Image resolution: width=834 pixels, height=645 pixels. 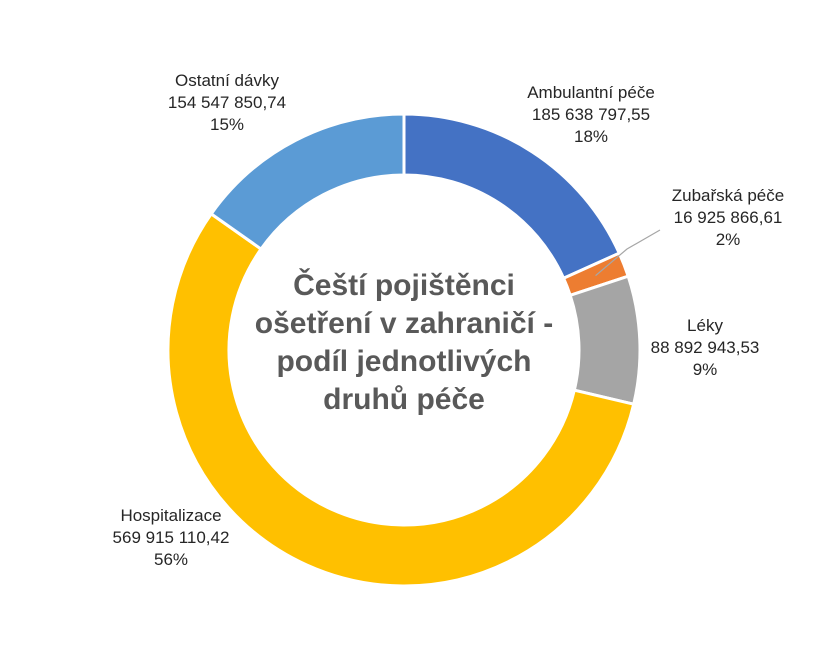 I want to click on data-label-ambulantni-pece: Ambulantní péče 185 638 797,55 18%, so click(x=591, y=114).